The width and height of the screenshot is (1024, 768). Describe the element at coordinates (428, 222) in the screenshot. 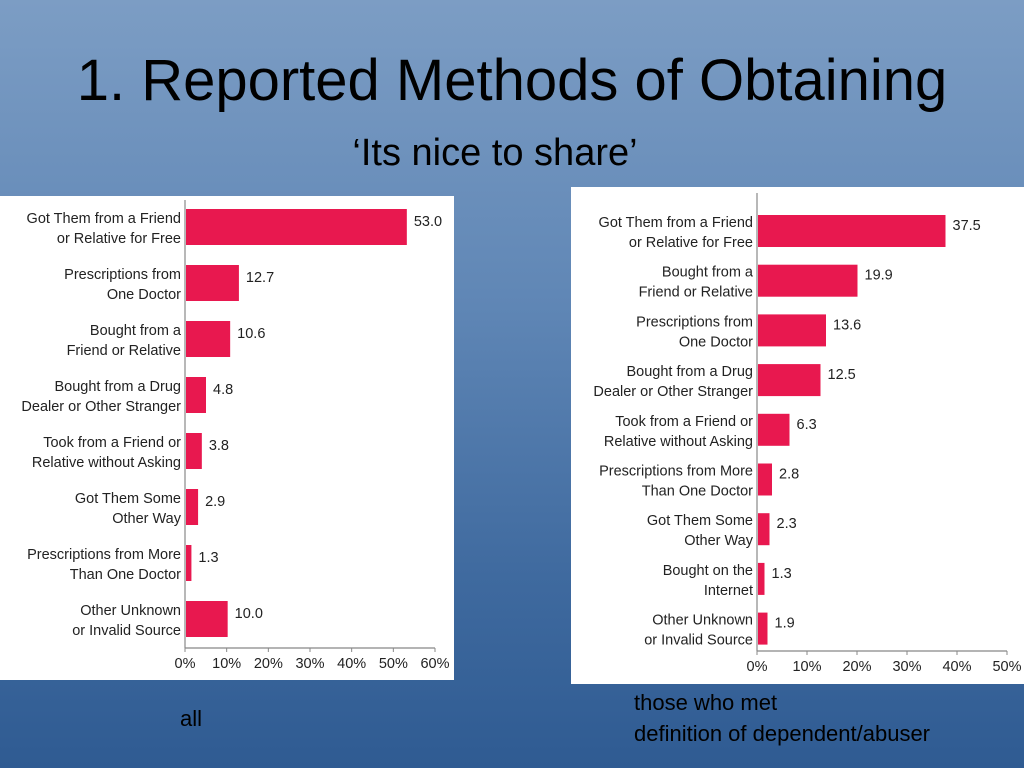

I see `data-label: 53.0` at that location.